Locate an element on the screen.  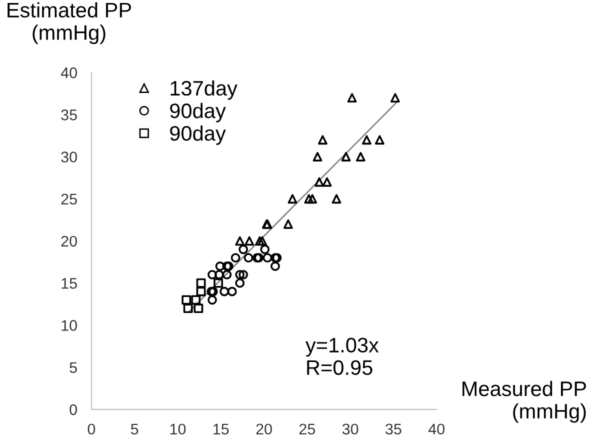
y-tick-label: 40 is located at coordinates (68, 72).